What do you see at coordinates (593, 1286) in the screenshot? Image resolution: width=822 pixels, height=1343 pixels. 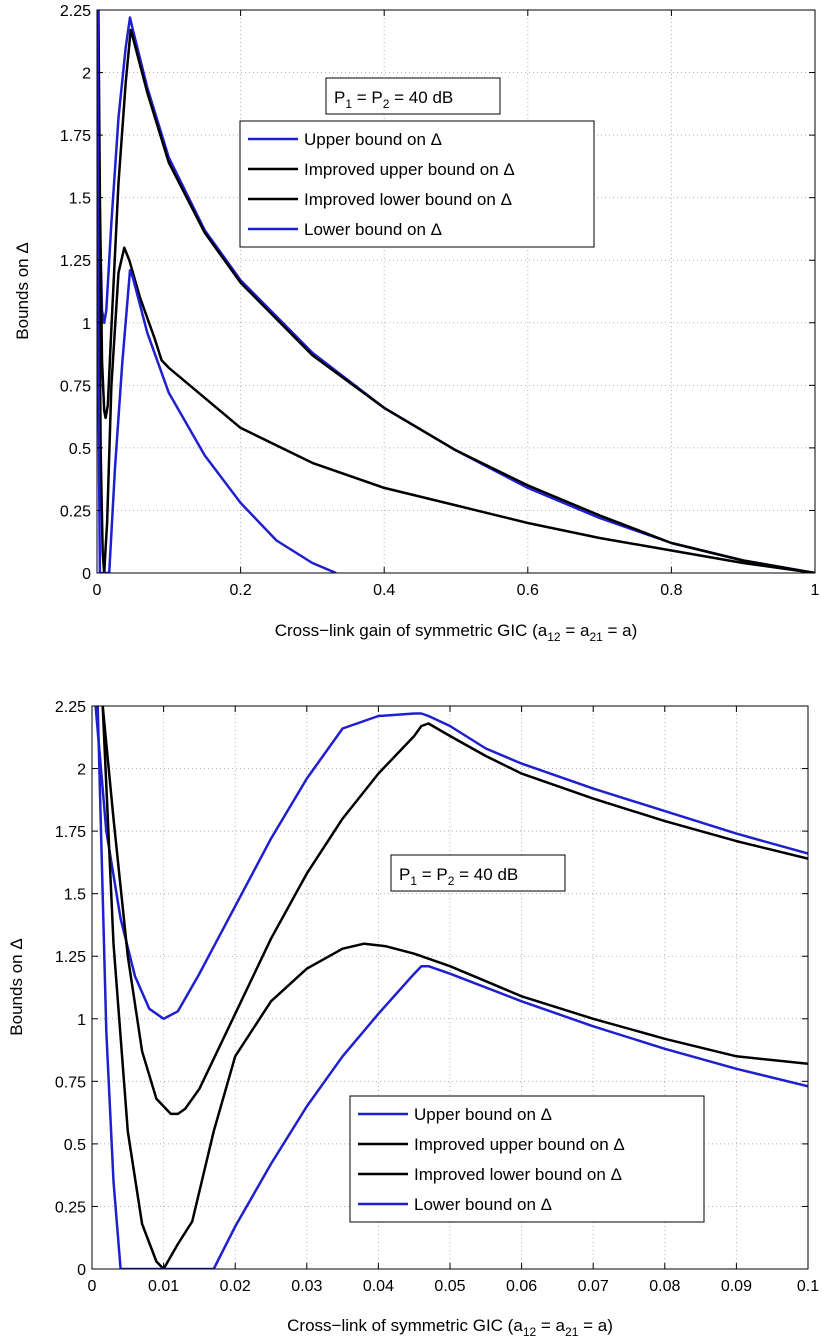 I see `x-tick-label: 0.07` at bounding box center [593, 1286].